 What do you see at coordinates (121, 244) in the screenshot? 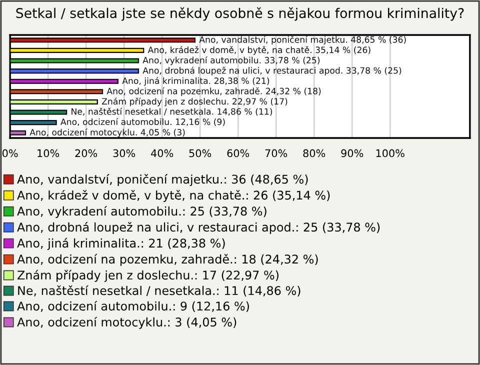
I see `legend-label: Ano, jiná kriminalita.: 21 (28,38 %)` at bounding box center [121, 244].